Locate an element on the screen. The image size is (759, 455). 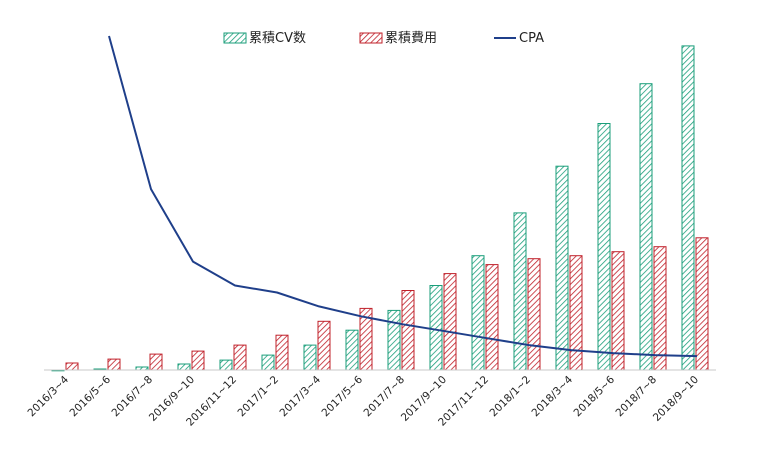
x-tick-label-15: 2018/9~10 is located at coordinates (676, 399).